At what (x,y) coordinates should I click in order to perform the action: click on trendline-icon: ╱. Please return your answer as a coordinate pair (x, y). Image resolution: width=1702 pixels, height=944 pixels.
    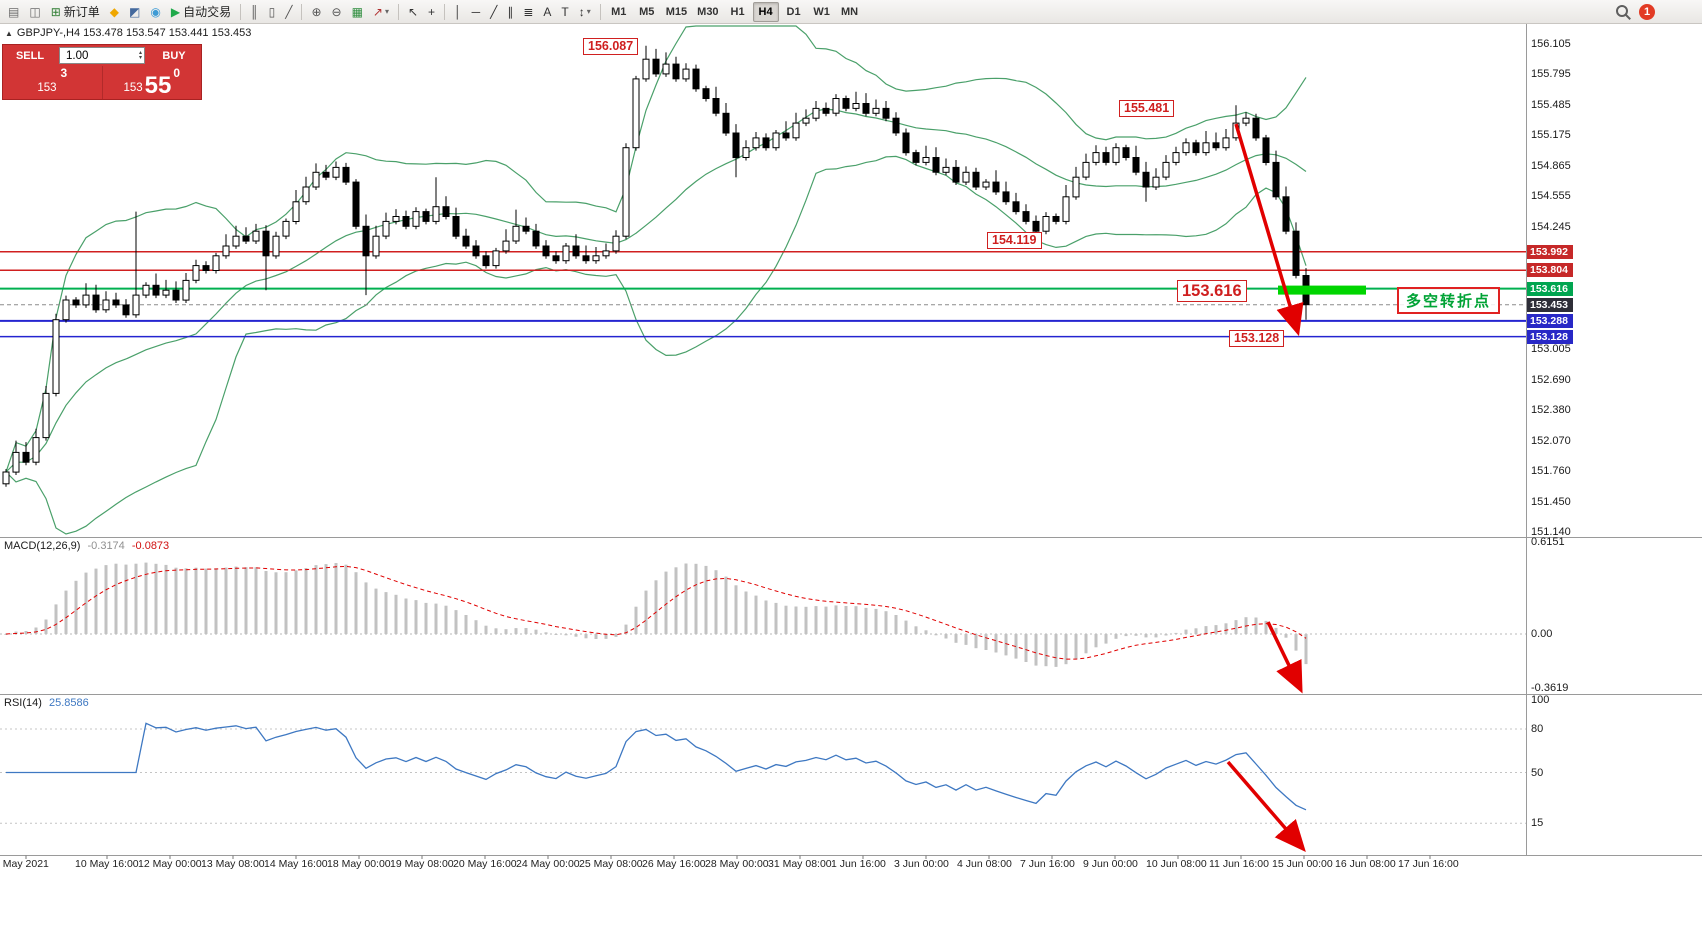
    Looking at the image, I should click on (493, 12).